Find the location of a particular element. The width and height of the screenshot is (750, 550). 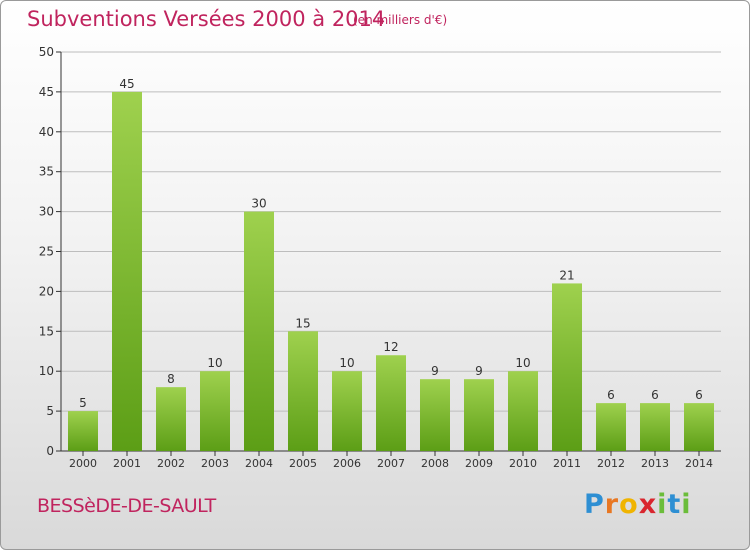

y-tick-label: 0 is located at coordinates (50, 451).